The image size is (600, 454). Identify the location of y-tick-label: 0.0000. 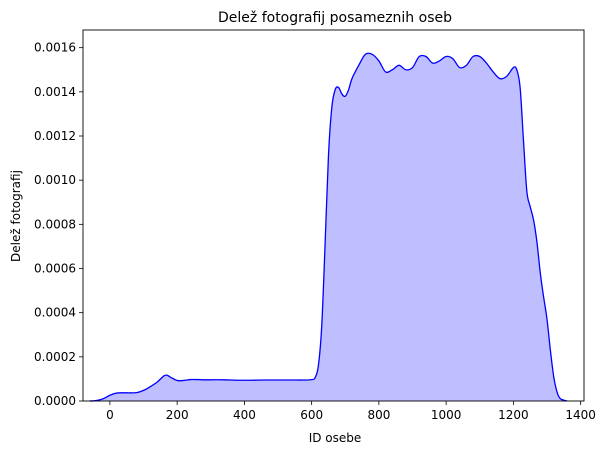
(55, 401).